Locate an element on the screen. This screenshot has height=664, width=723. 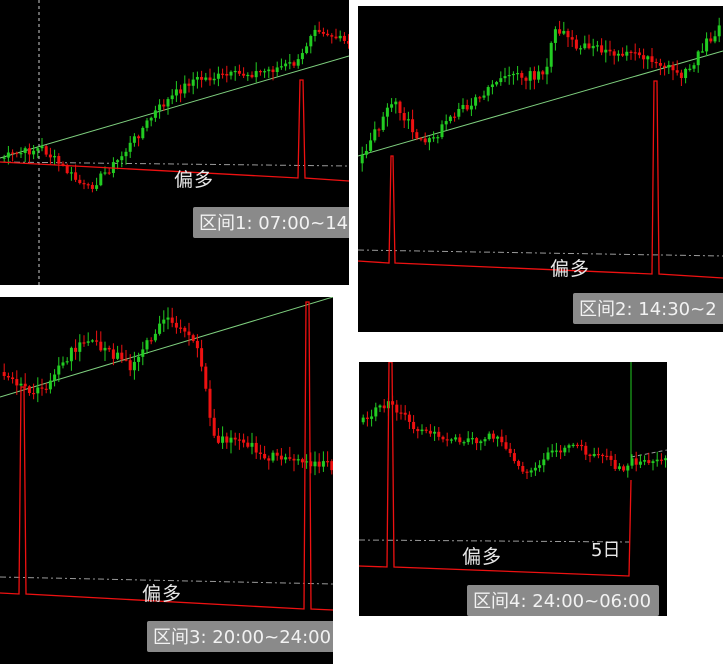
reference-line is located at coordinates (540, 253).